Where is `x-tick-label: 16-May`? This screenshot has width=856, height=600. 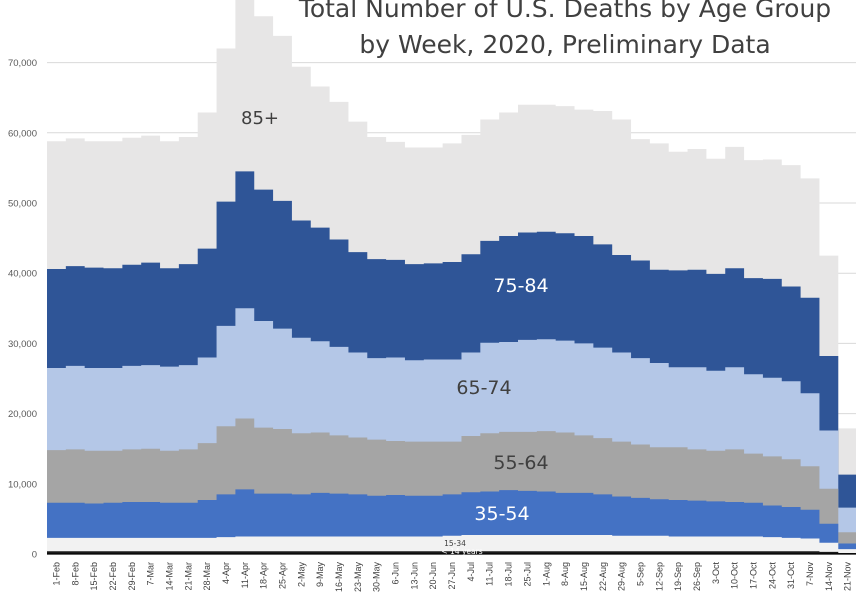
x-tick-label: 16-May is located at coordinates (339, 577).